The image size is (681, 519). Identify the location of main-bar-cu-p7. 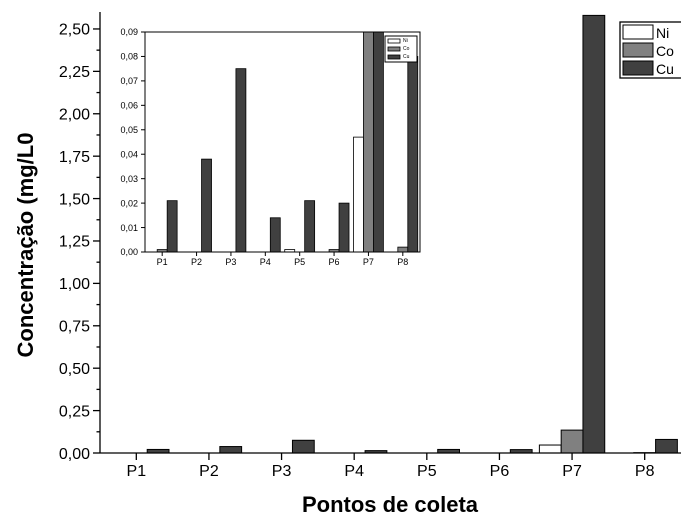
(594, 234).